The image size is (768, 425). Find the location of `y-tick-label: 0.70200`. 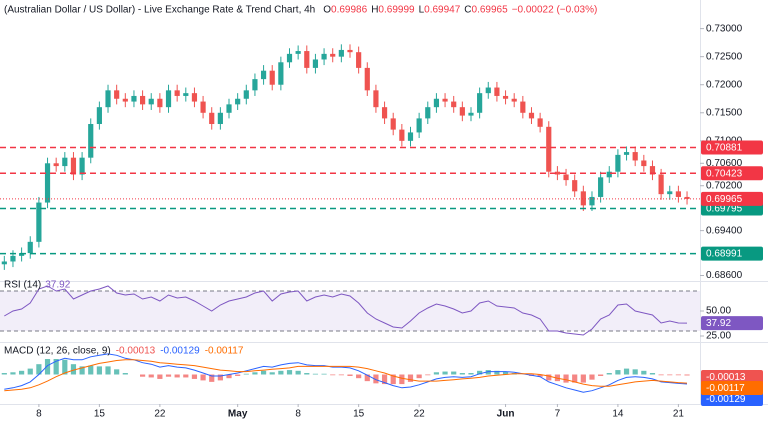

y-tick-label: 0.70200 is located at coordinates (724, 185).